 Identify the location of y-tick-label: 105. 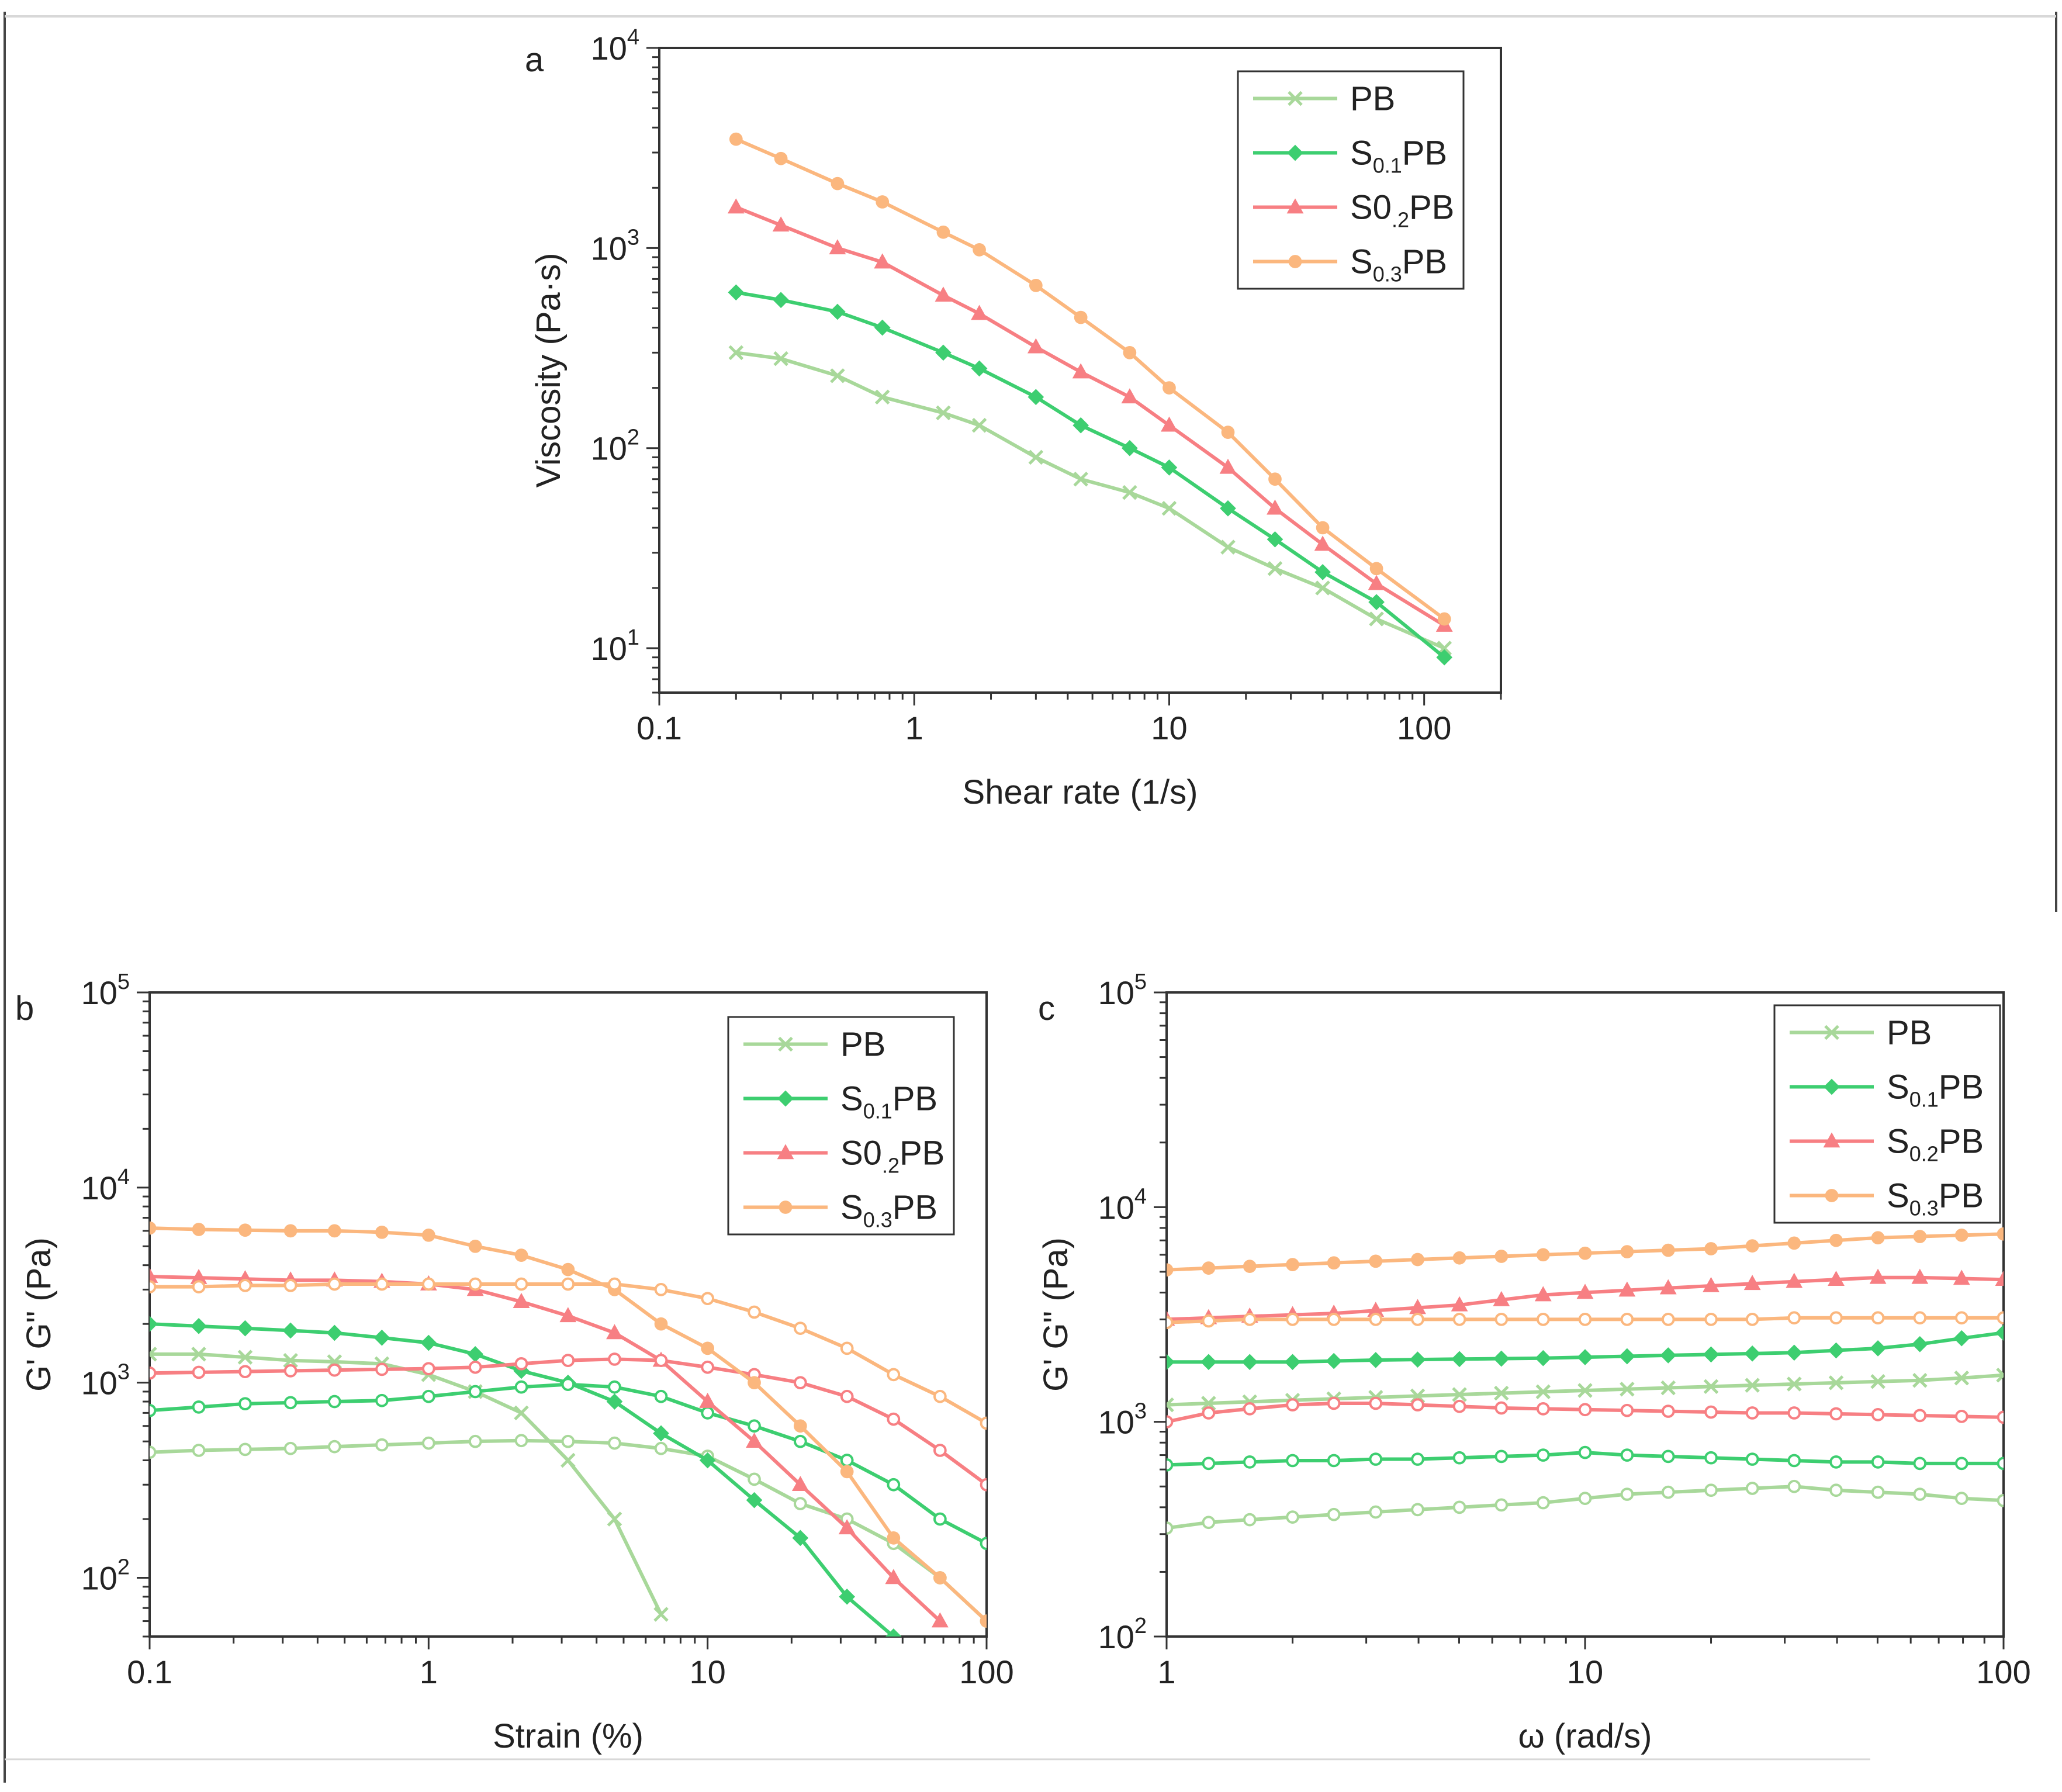
(106, 990).